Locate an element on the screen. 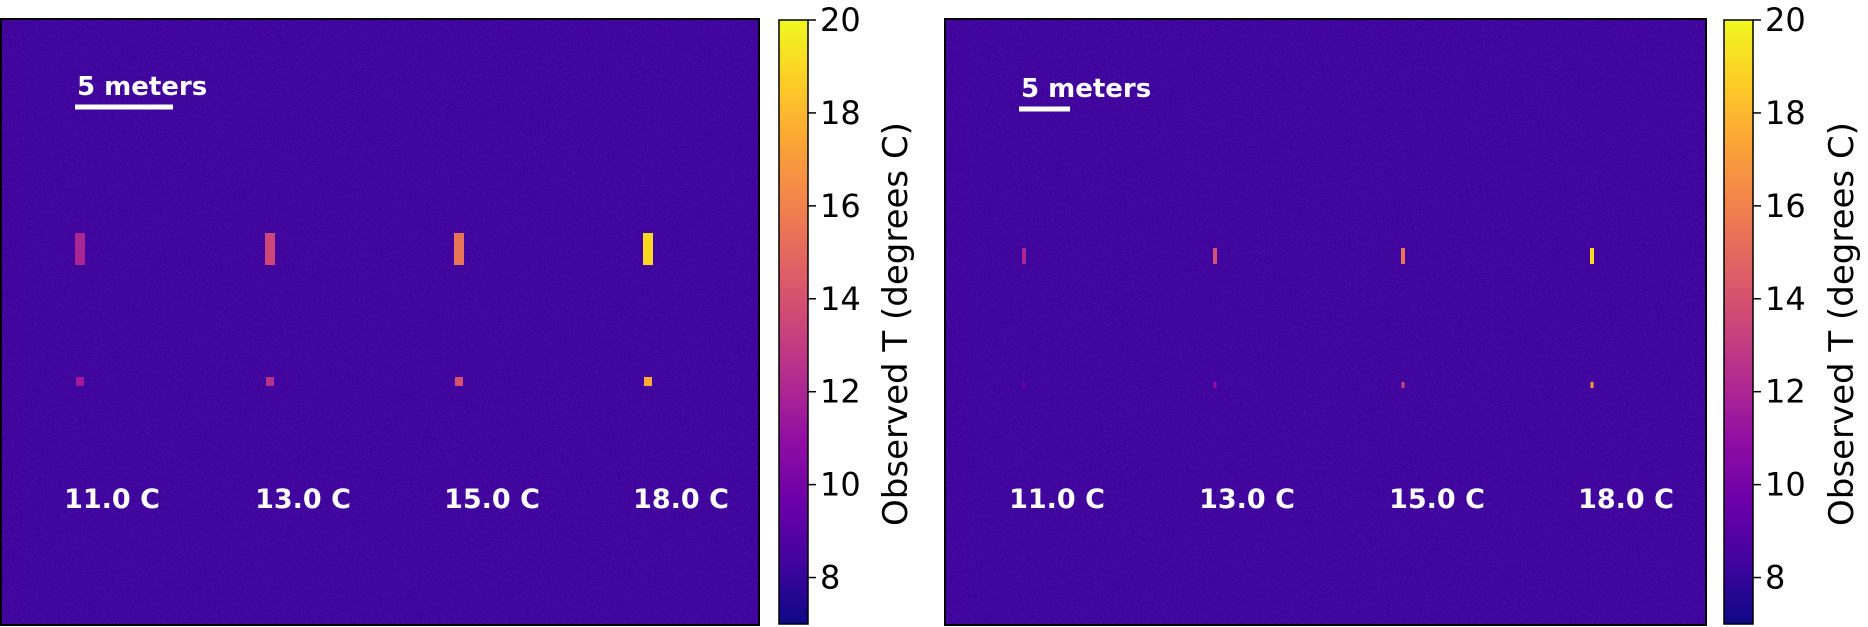 This screenshot has height=627, width=1868. colorbar-1-gradient is located at coordinates (793, 322).